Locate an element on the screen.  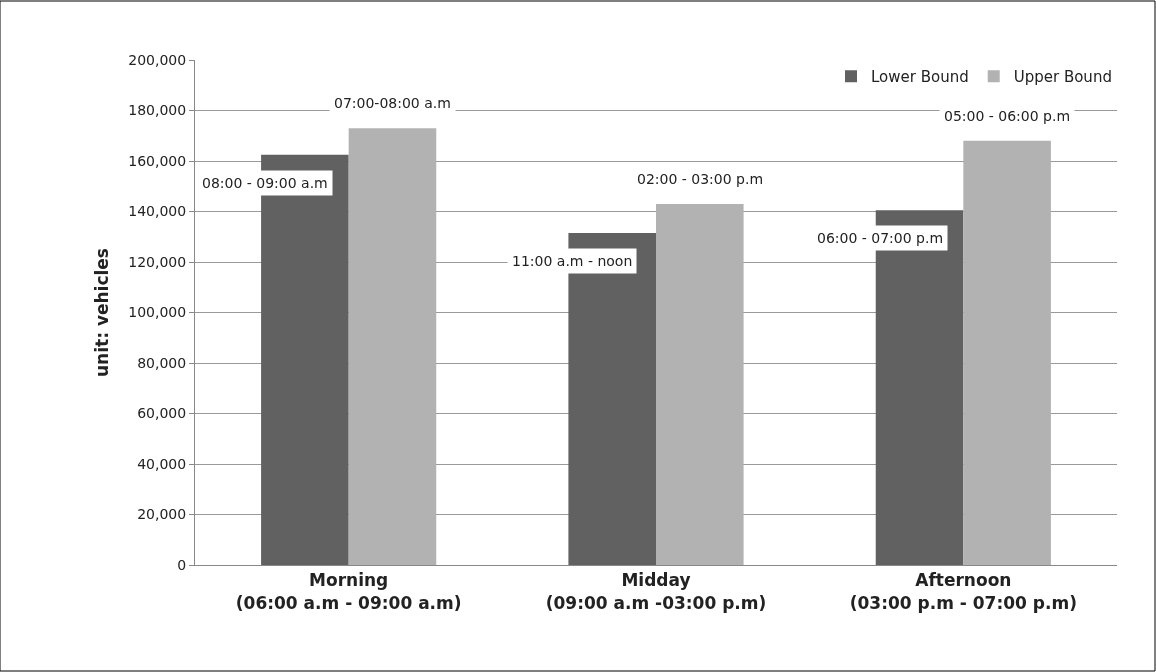
x-tick-label: Midday (09:00 a.m -03:00 p.m) is located at coordinates (656, 591).